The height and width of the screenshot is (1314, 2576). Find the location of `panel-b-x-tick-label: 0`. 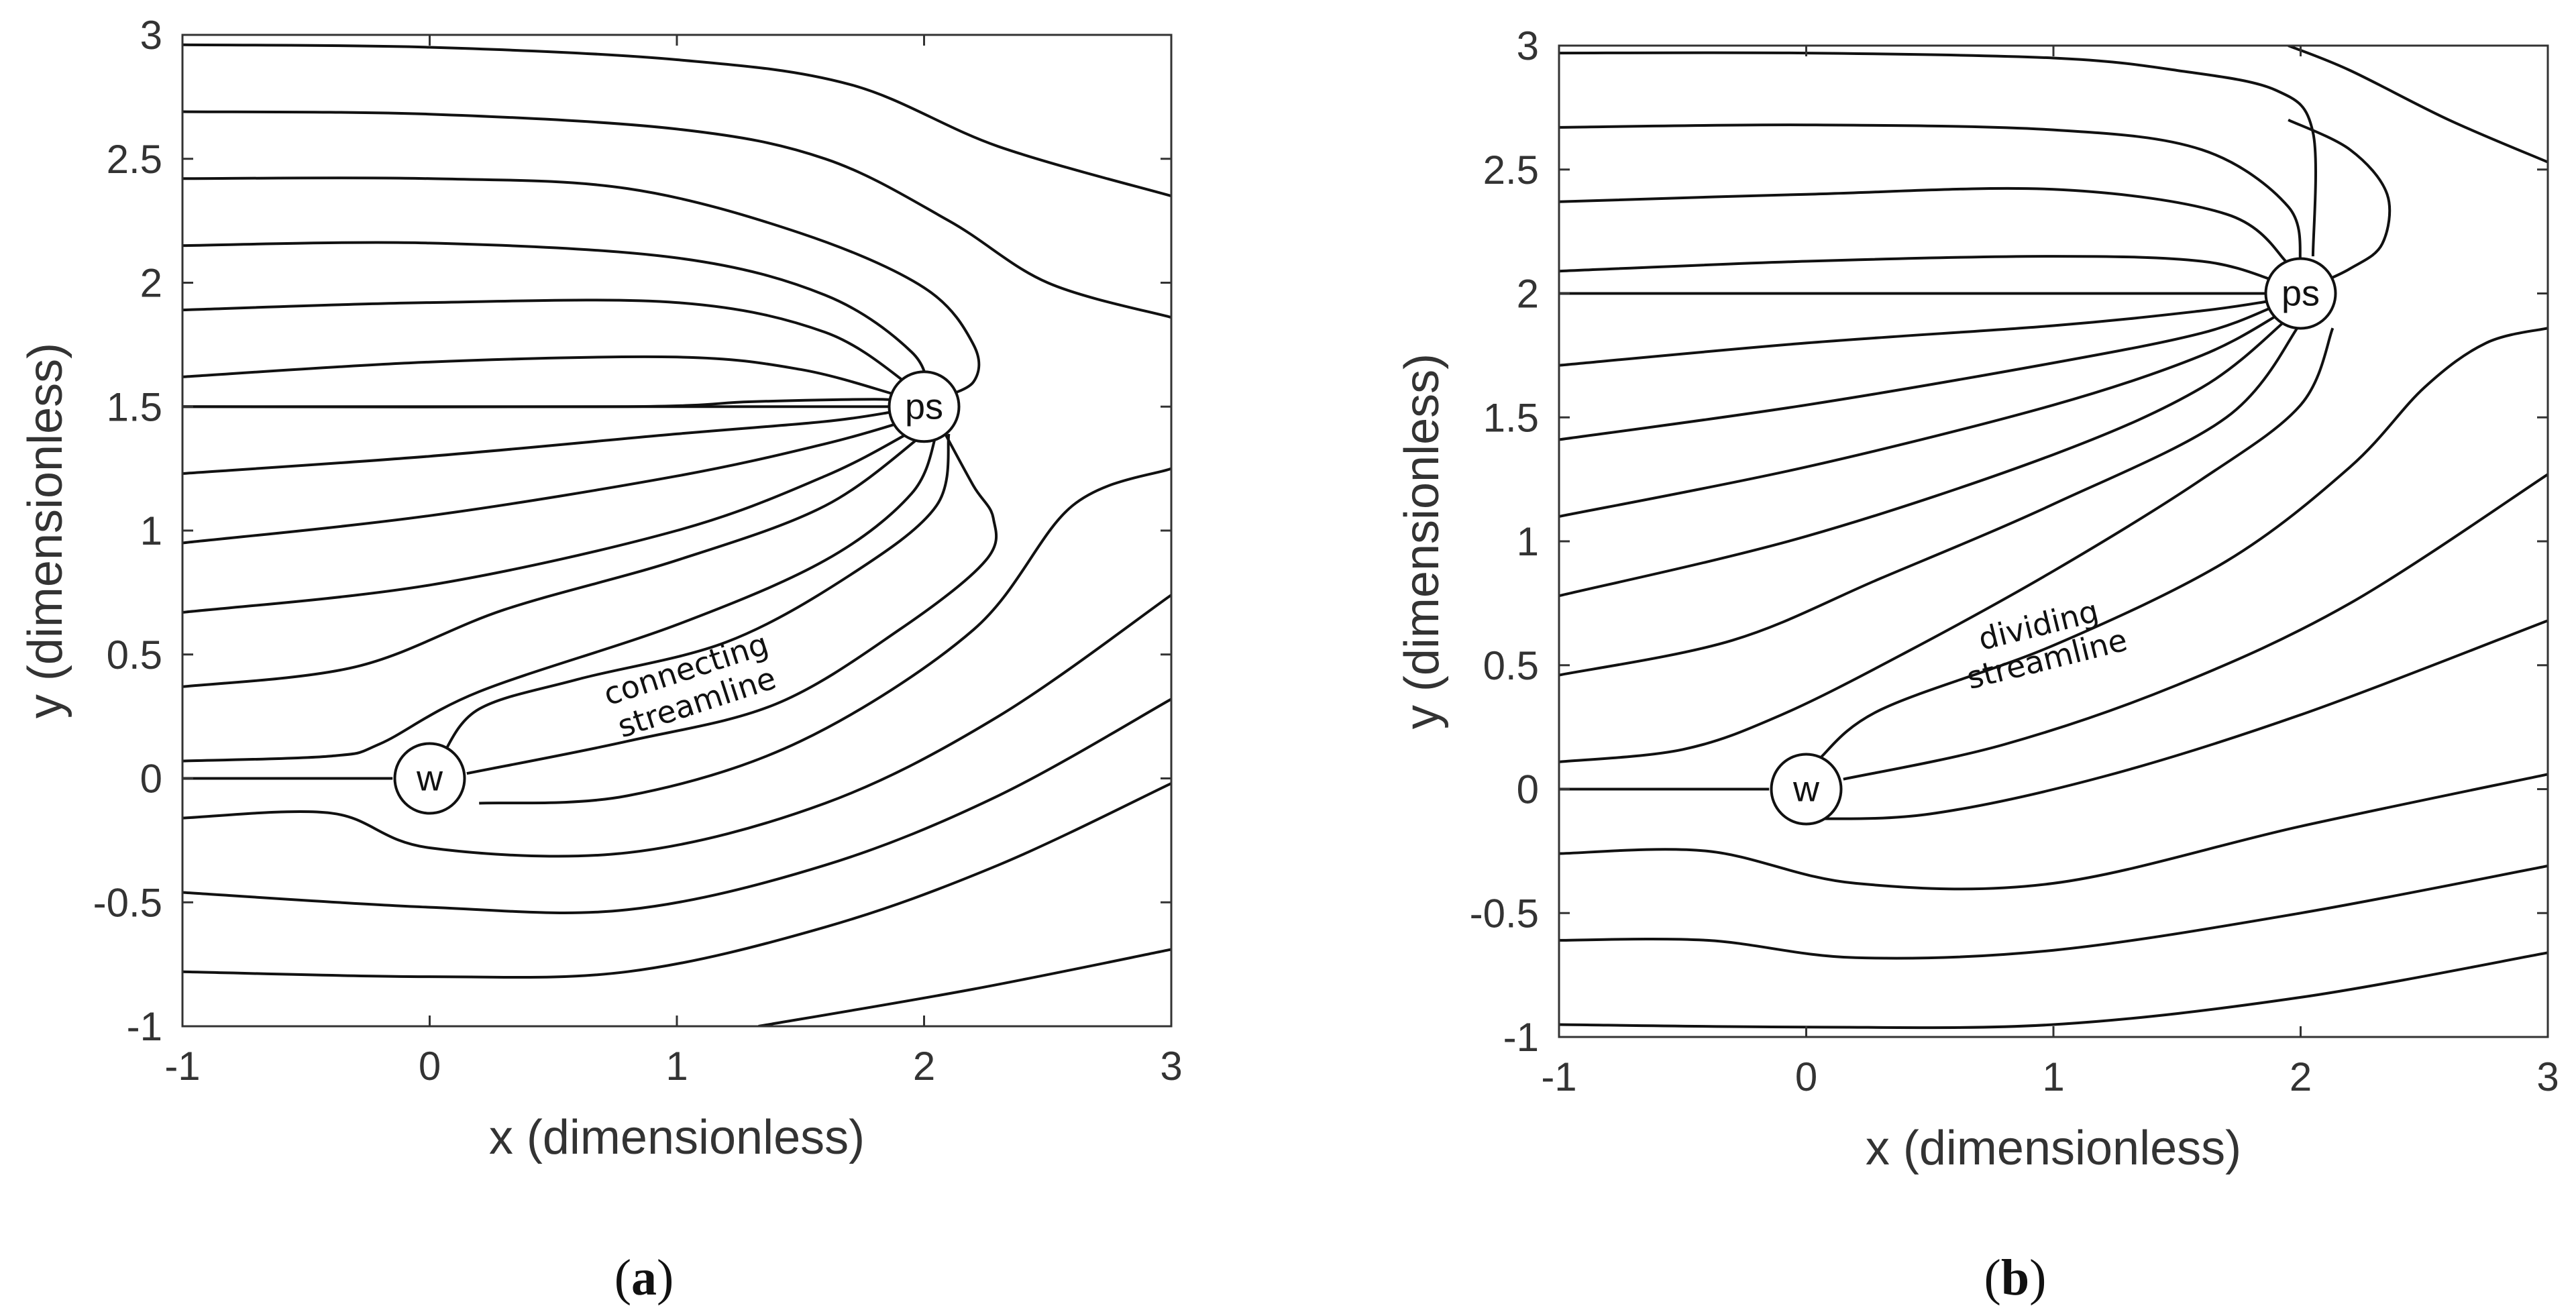

panel-b-x-tick-label: 0 is located at coordinates (1806, 1076).